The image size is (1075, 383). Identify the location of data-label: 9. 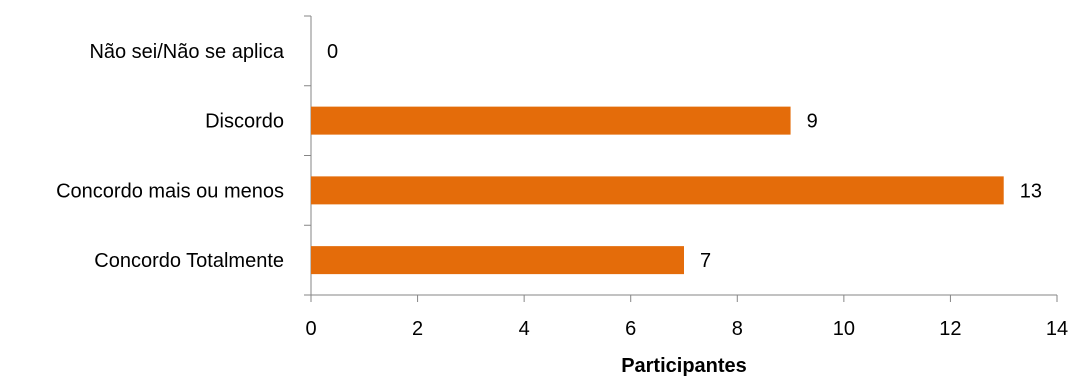
(812, 122).